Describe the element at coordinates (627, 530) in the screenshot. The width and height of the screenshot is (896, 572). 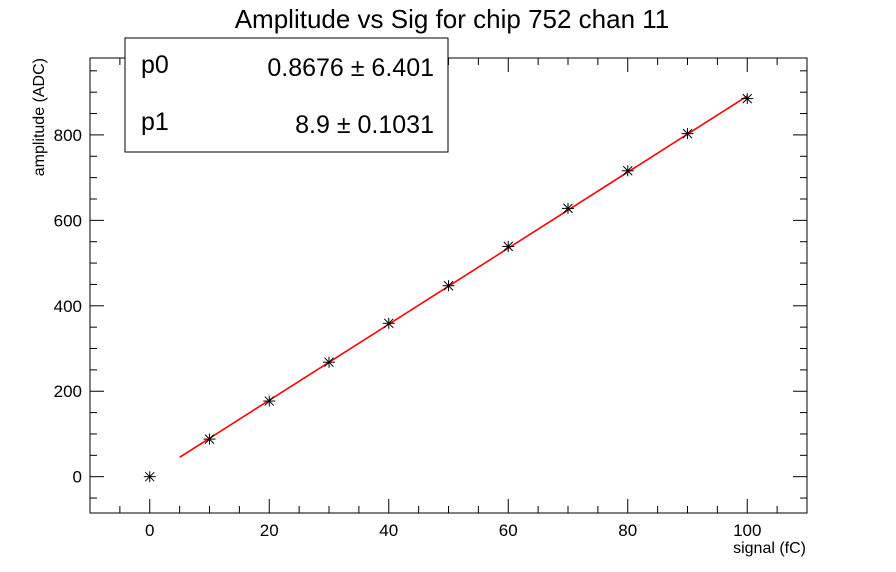
I see `x-tick-label: 80` at that location.